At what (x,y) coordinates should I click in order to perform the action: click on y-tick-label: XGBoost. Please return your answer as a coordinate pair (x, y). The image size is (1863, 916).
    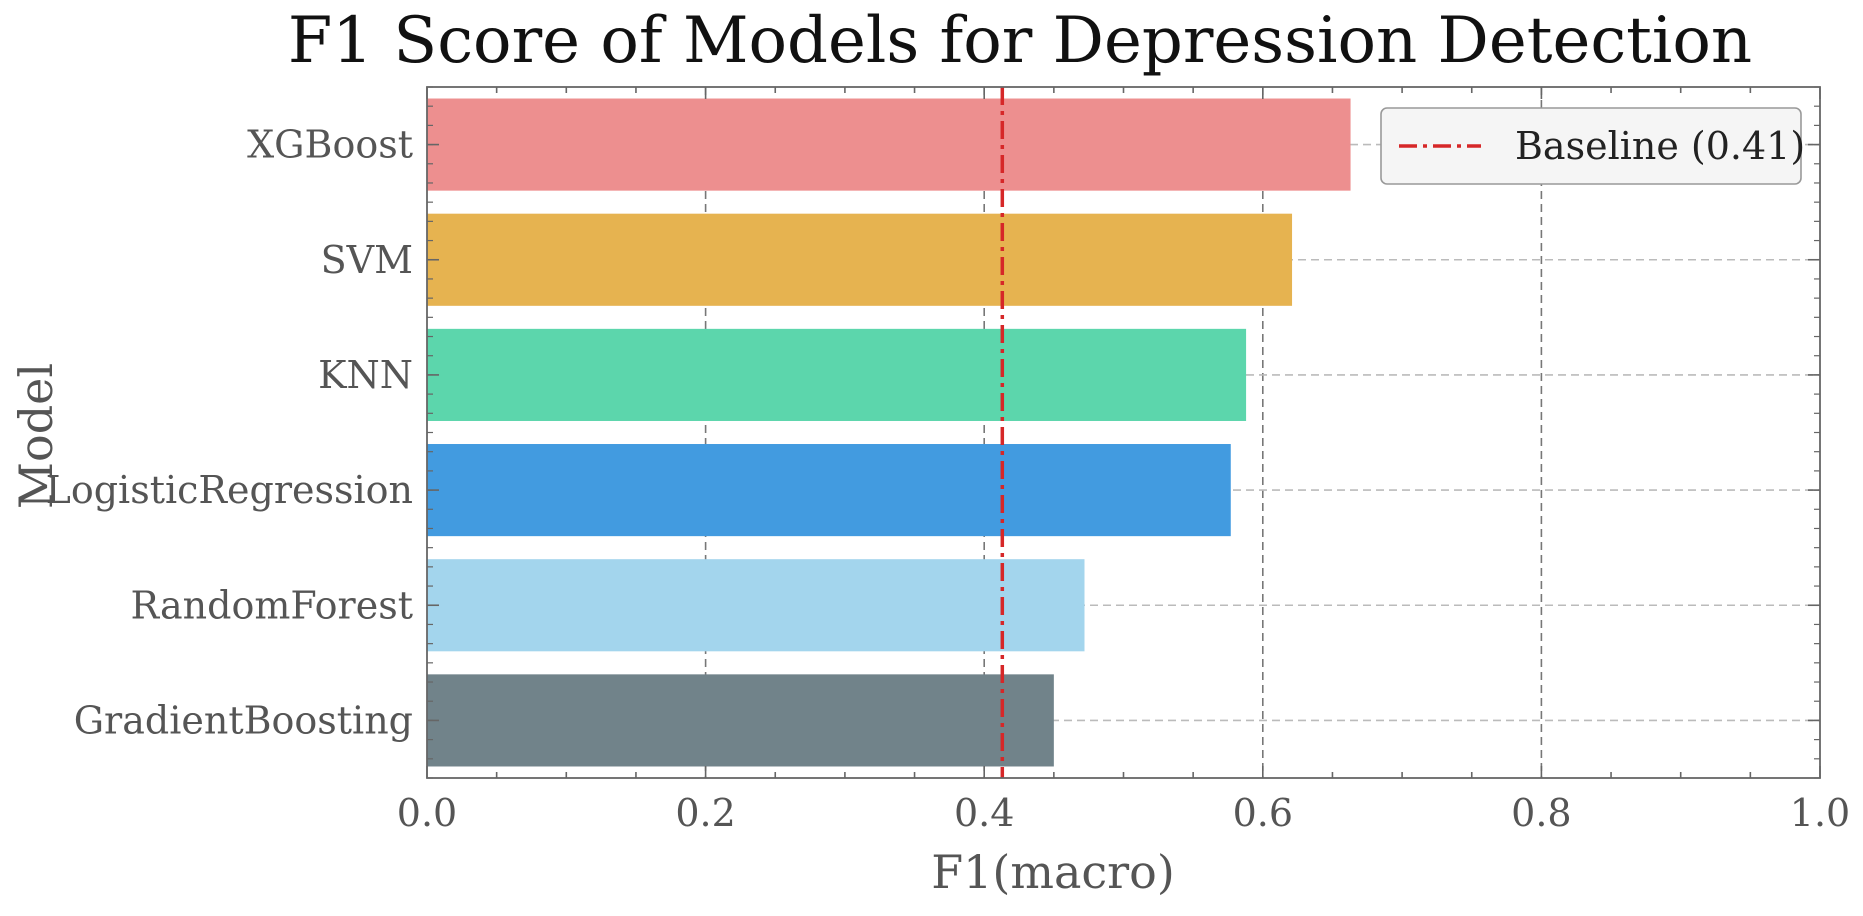
    Looking at the image, I should click on (330, 145).